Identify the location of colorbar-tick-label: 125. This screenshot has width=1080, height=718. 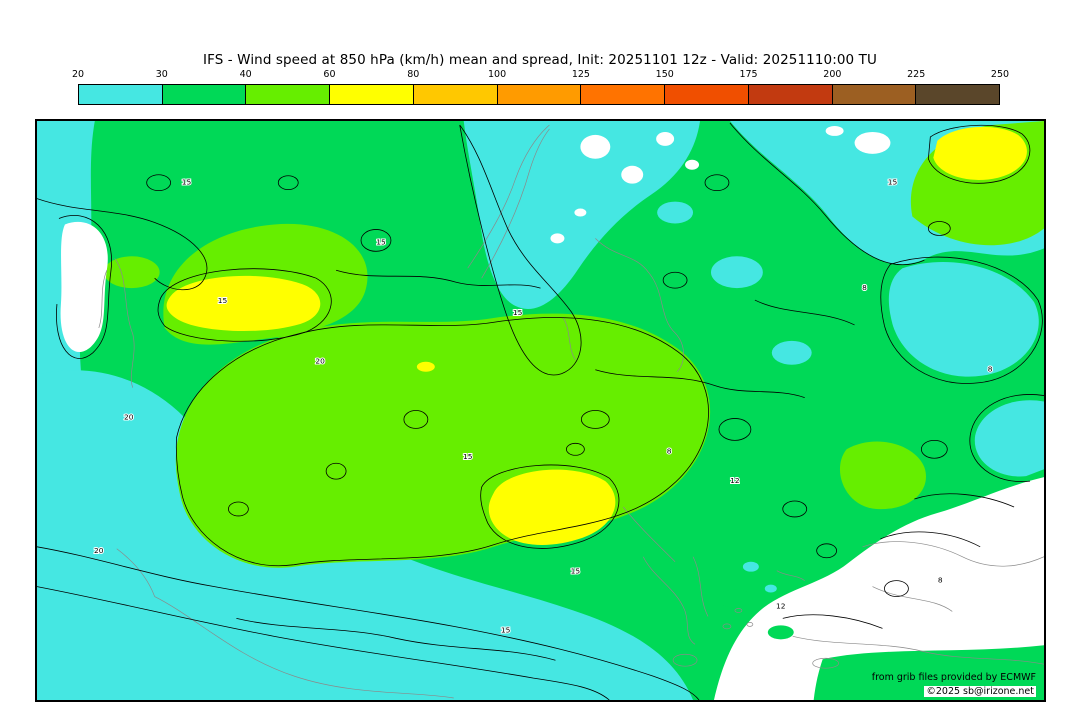
(580, 74).